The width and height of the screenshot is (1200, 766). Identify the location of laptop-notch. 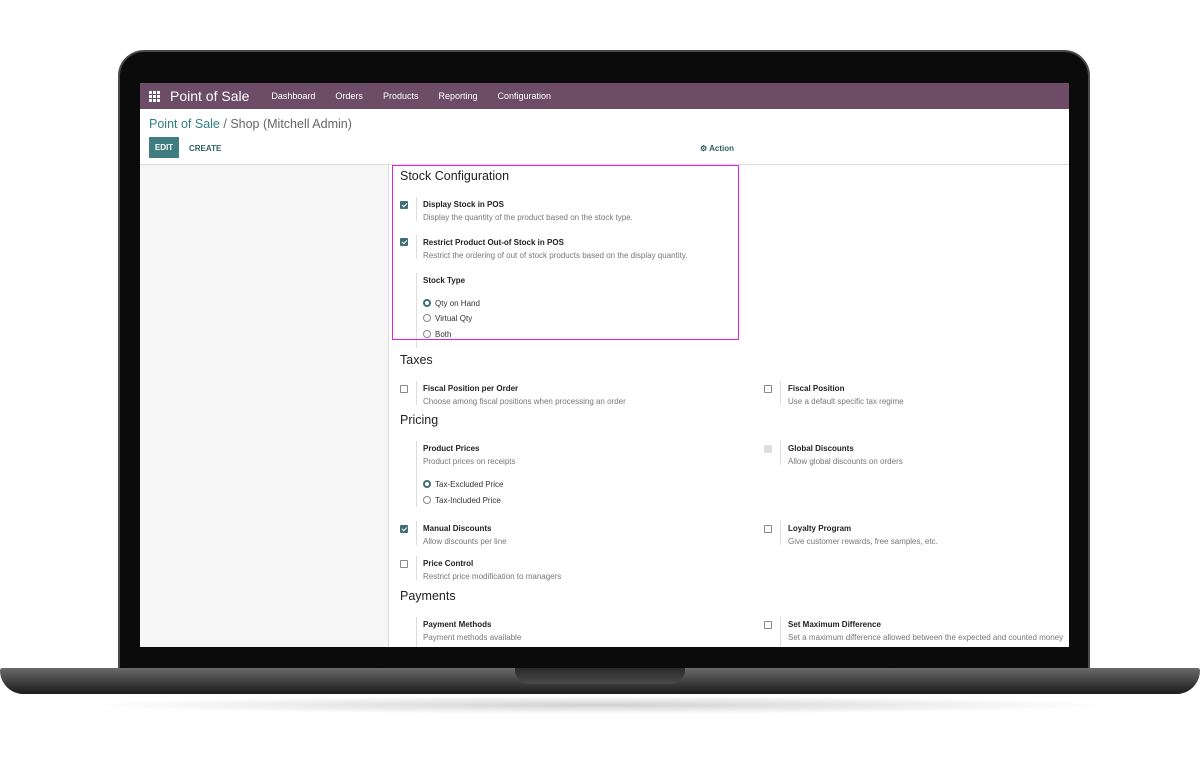
(600, 676).